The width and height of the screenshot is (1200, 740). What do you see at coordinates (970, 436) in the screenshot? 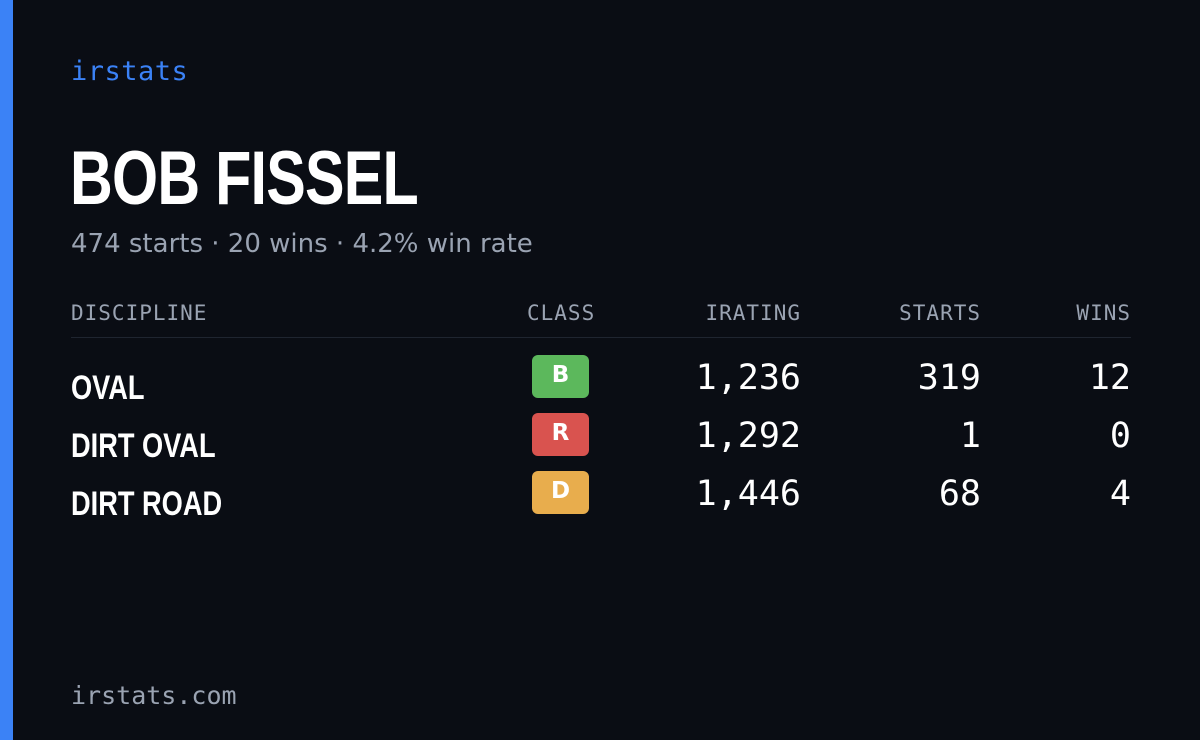
I see `starts-value: 1` at bounding box center [970, 436].